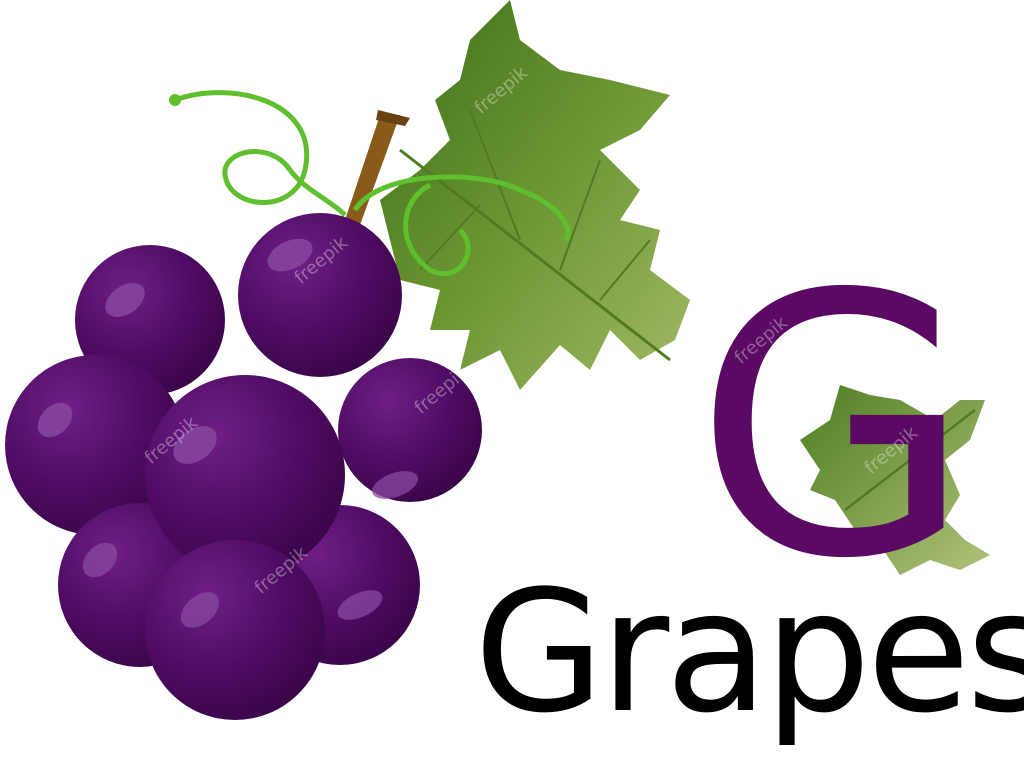 The image size is (1024, 776). What do you see at coordinates (242, 147) in the screenshot?
I see `tendril` at bounding box center [242, 147].